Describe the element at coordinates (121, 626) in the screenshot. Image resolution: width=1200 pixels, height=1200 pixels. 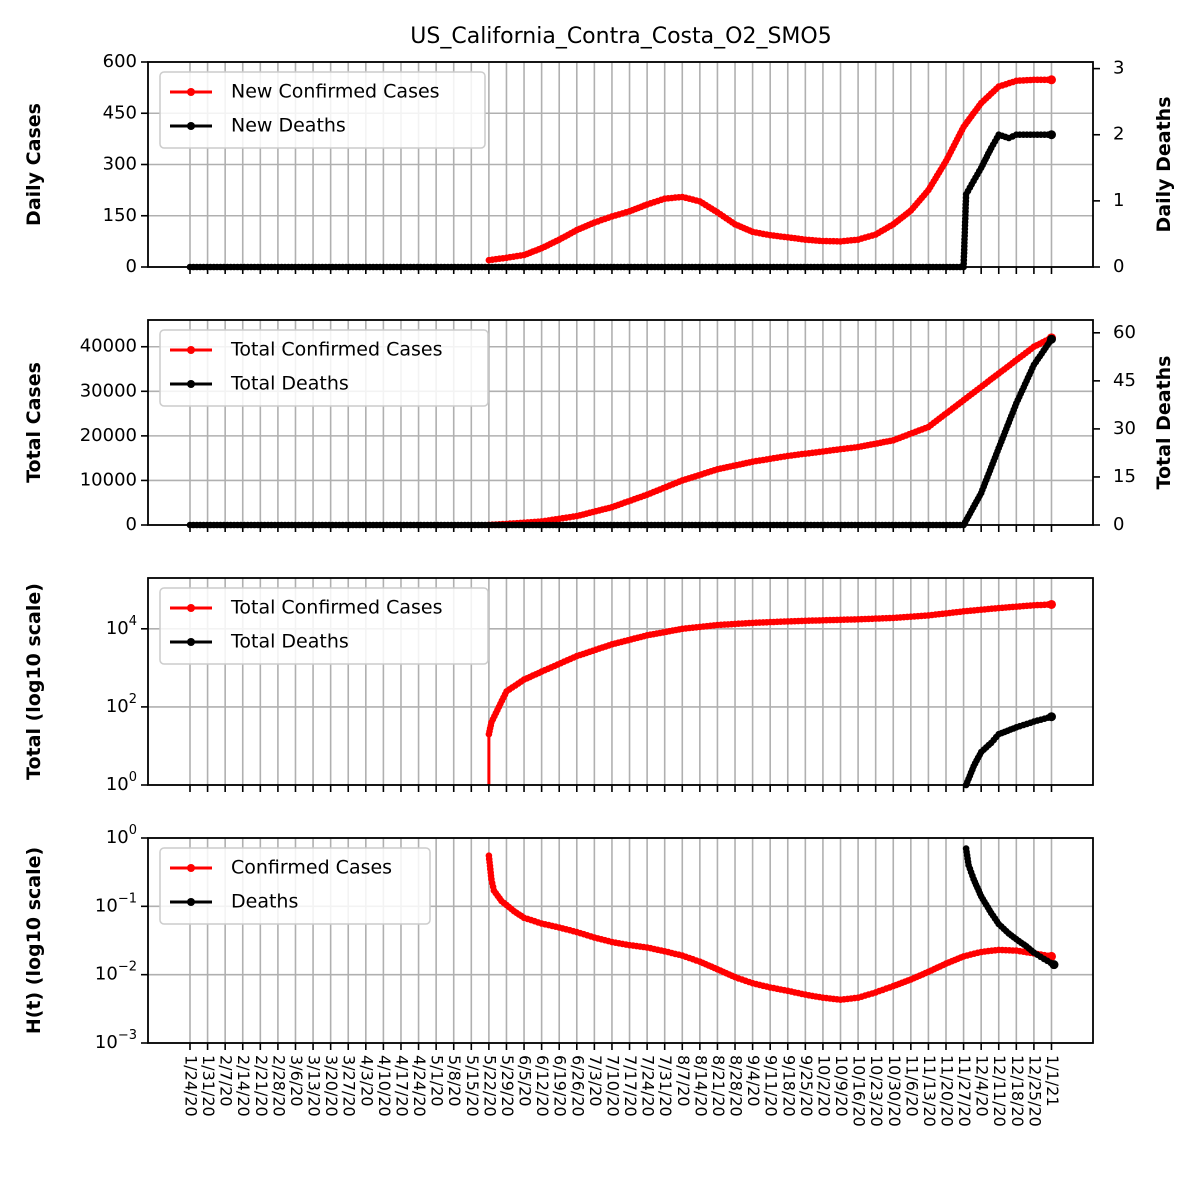
I see `y-tick-label: 104` at that location.